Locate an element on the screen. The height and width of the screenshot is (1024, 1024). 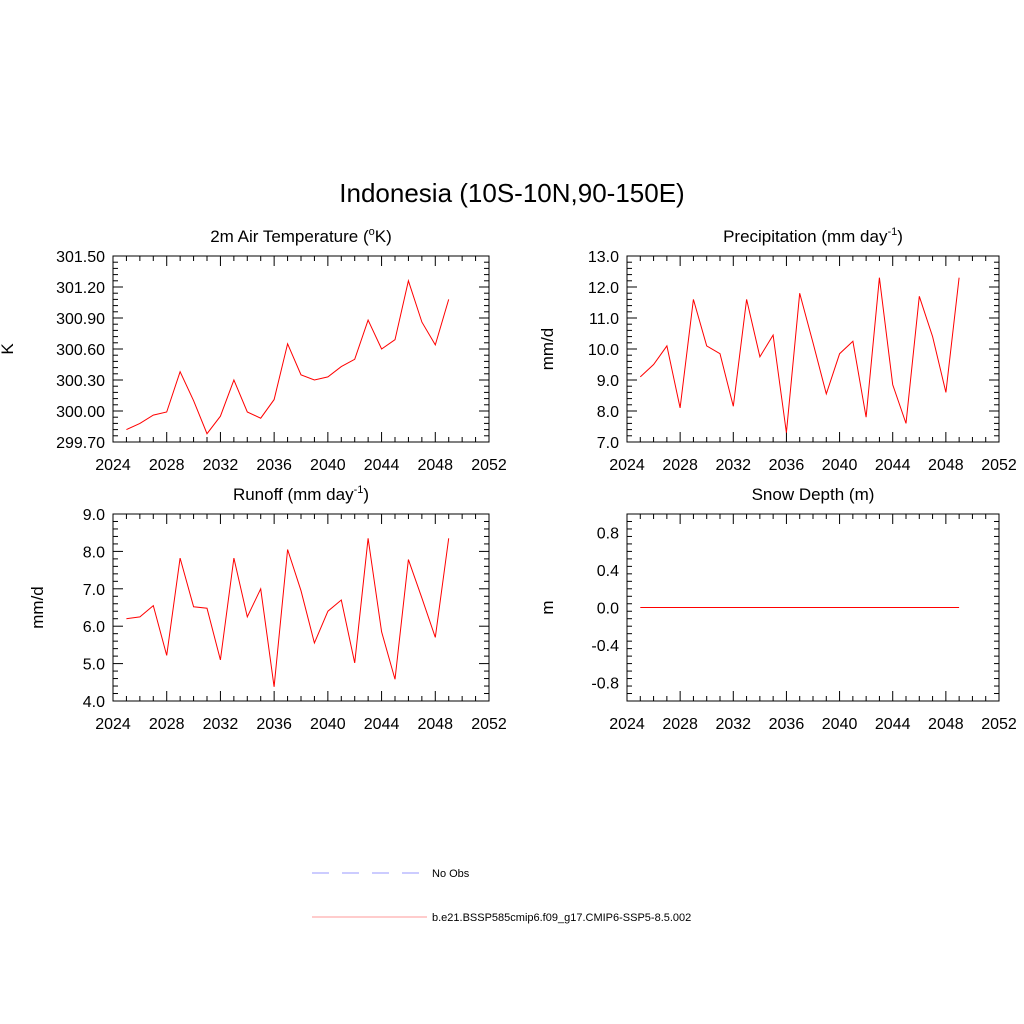
y-axis-label: K is located at coordinates (8, 349).